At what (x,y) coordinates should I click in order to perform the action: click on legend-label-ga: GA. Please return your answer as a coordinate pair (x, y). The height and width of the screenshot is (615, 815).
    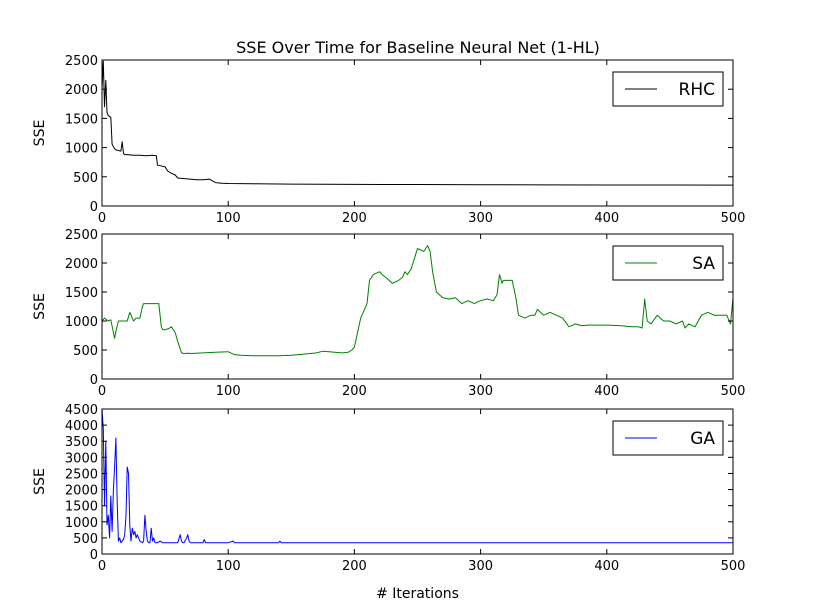
    Looking at the image, I should click on (702, 439).